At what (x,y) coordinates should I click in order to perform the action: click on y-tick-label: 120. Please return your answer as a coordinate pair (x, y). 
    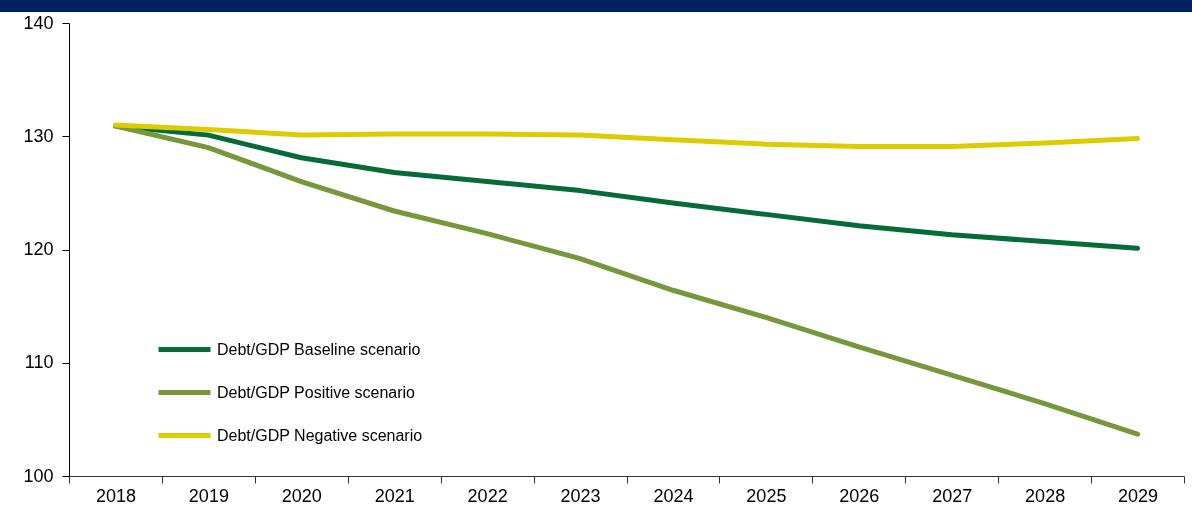
    Looking at the image, I should click on (38, 249).